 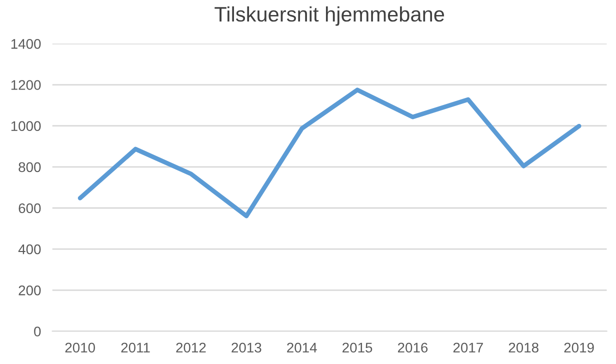 I want to click on x-tick-label: 2018, so click(x=523, y=347).